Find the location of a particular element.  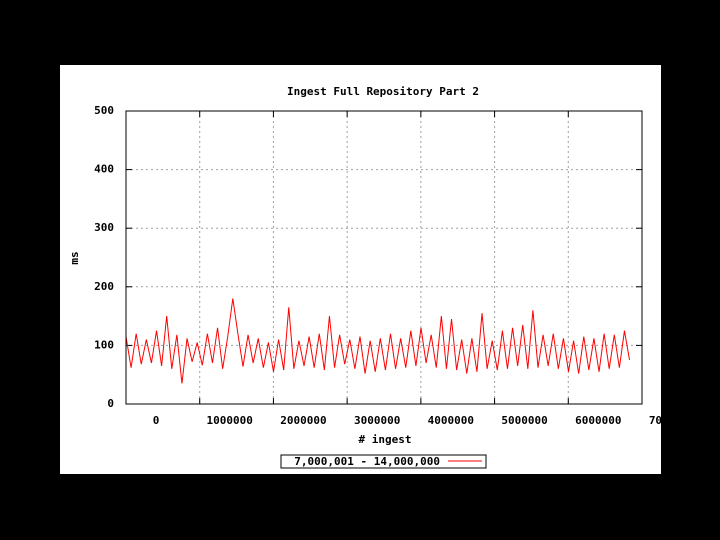

x-tick-label: 5000000 is located at coordinates (524, 420).